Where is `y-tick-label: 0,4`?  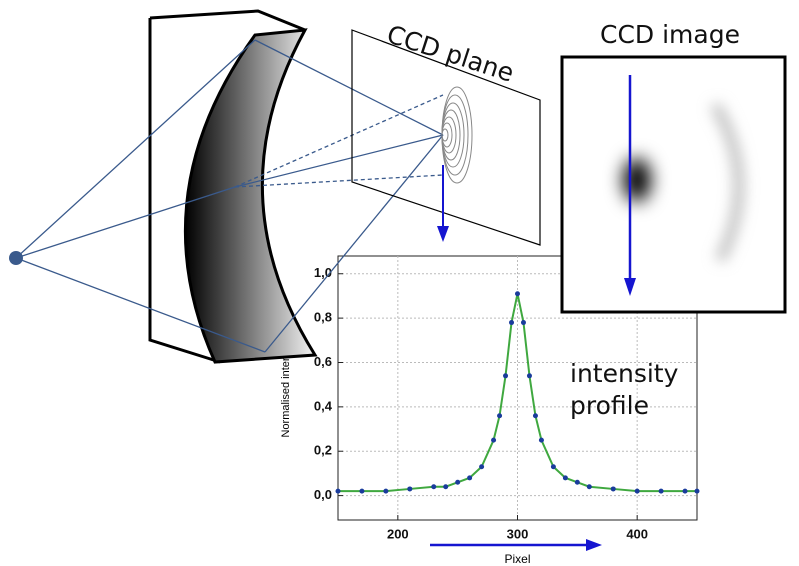 y-tick-label: 0,4 is located at coordinates (323, 405).